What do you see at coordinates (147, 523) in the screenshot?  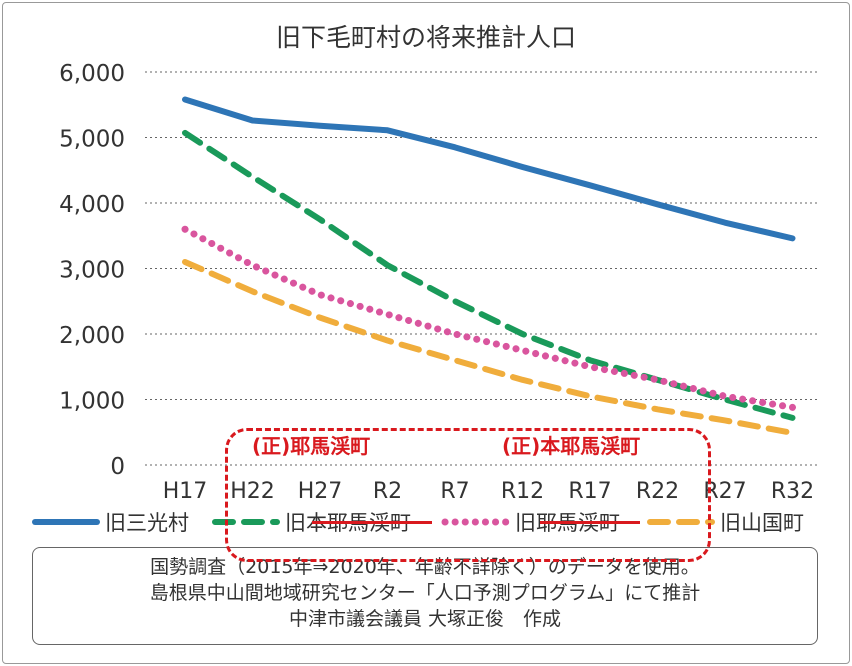 I see `legend-label: 旧三光村` at bounding box center [147, 523].